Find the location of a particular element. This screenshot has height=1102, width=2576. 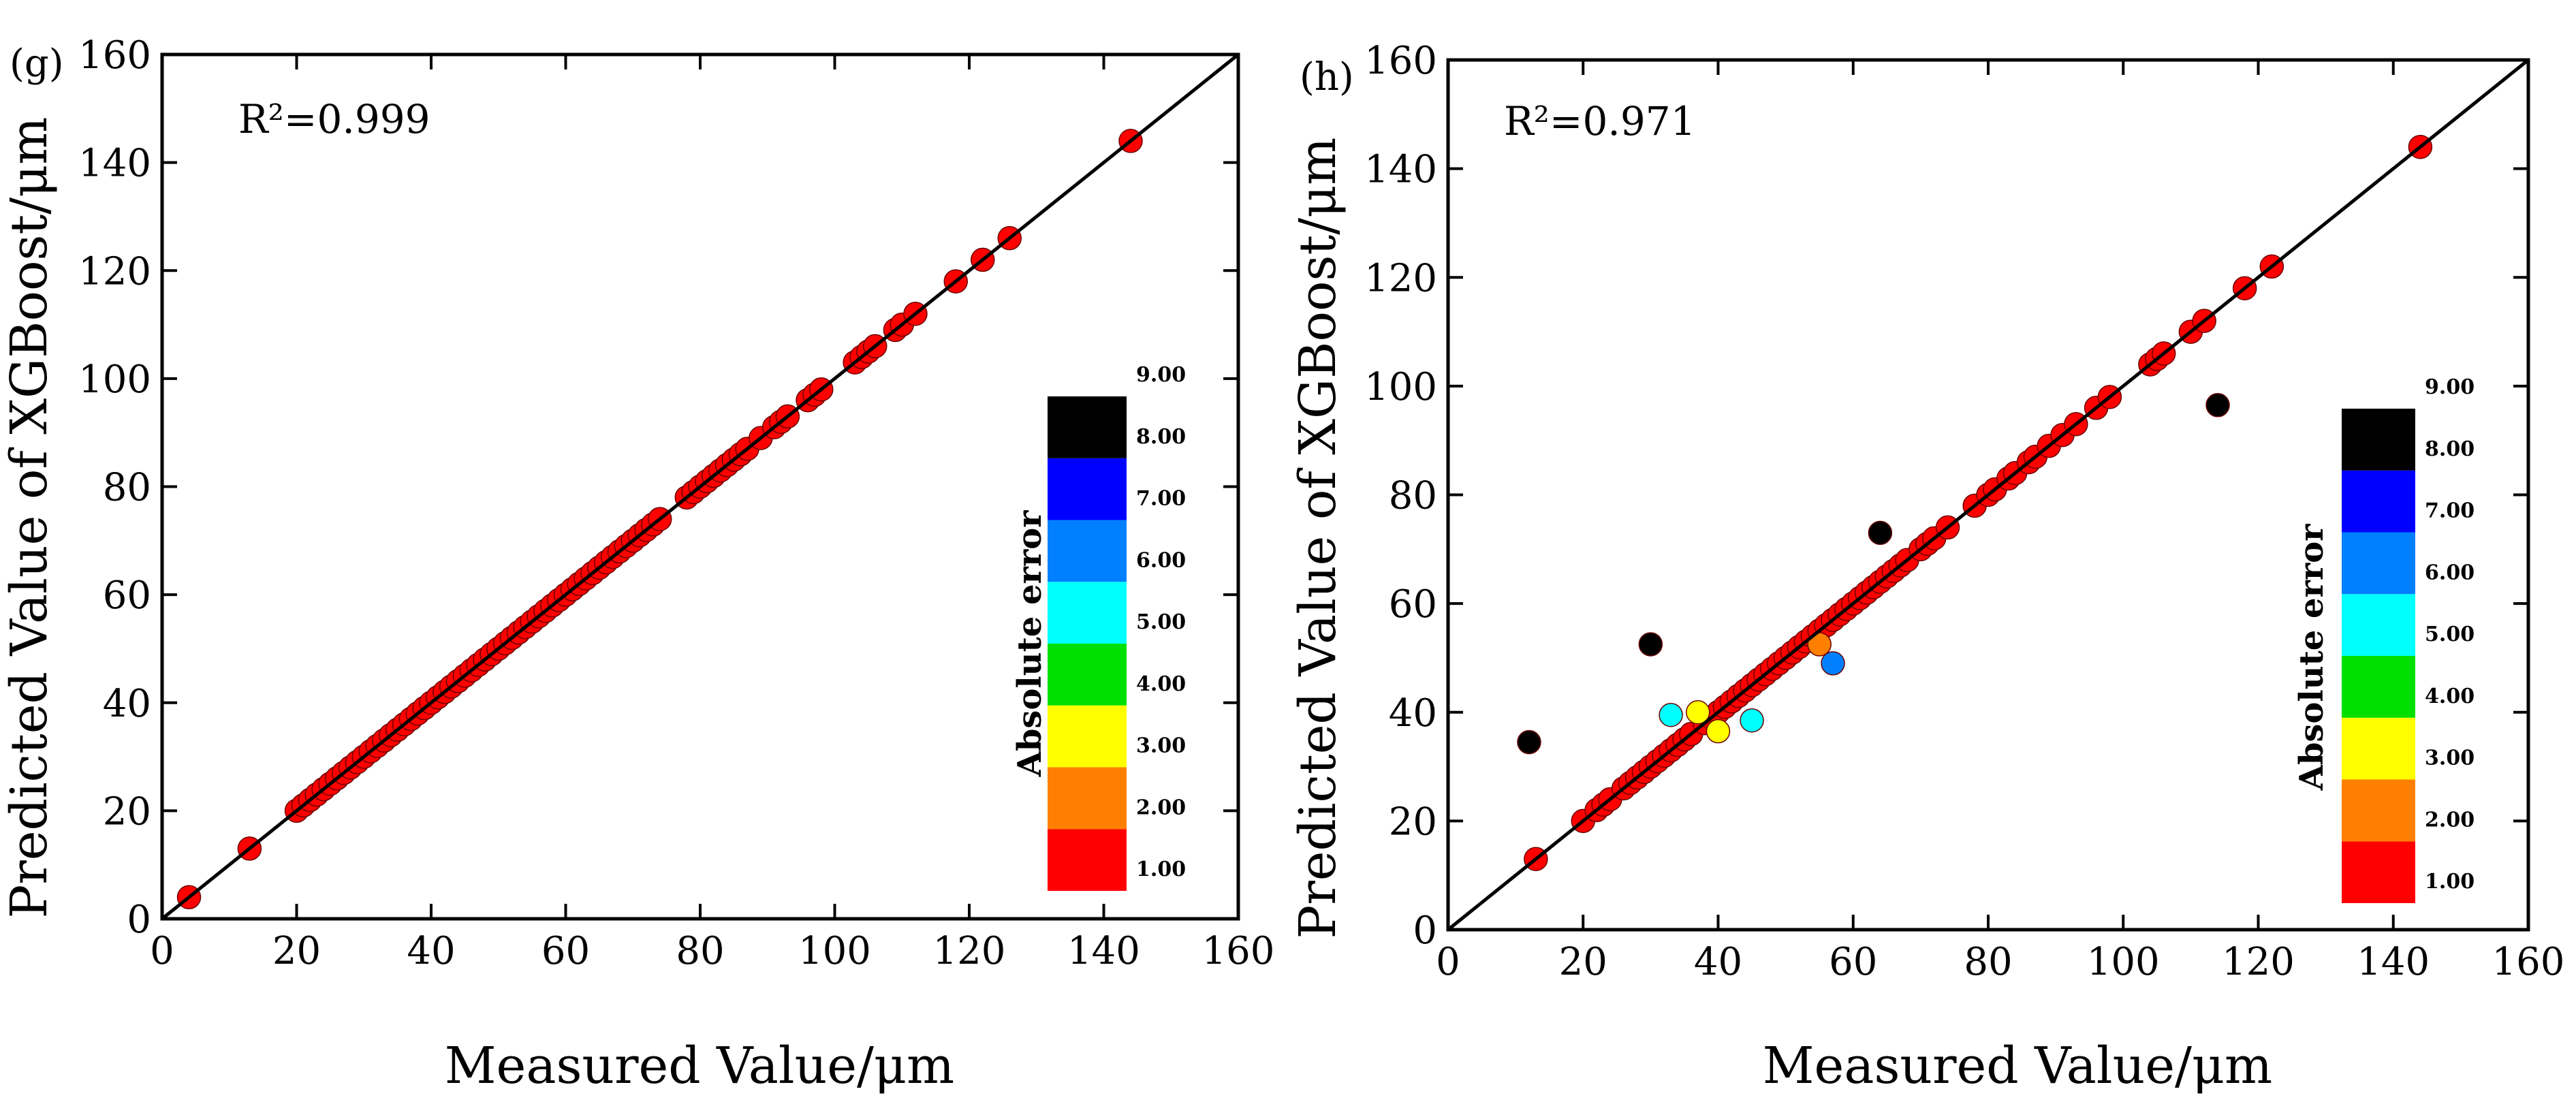

panel-g-x-tick-label: 100 is located at coordinates (834, 951).